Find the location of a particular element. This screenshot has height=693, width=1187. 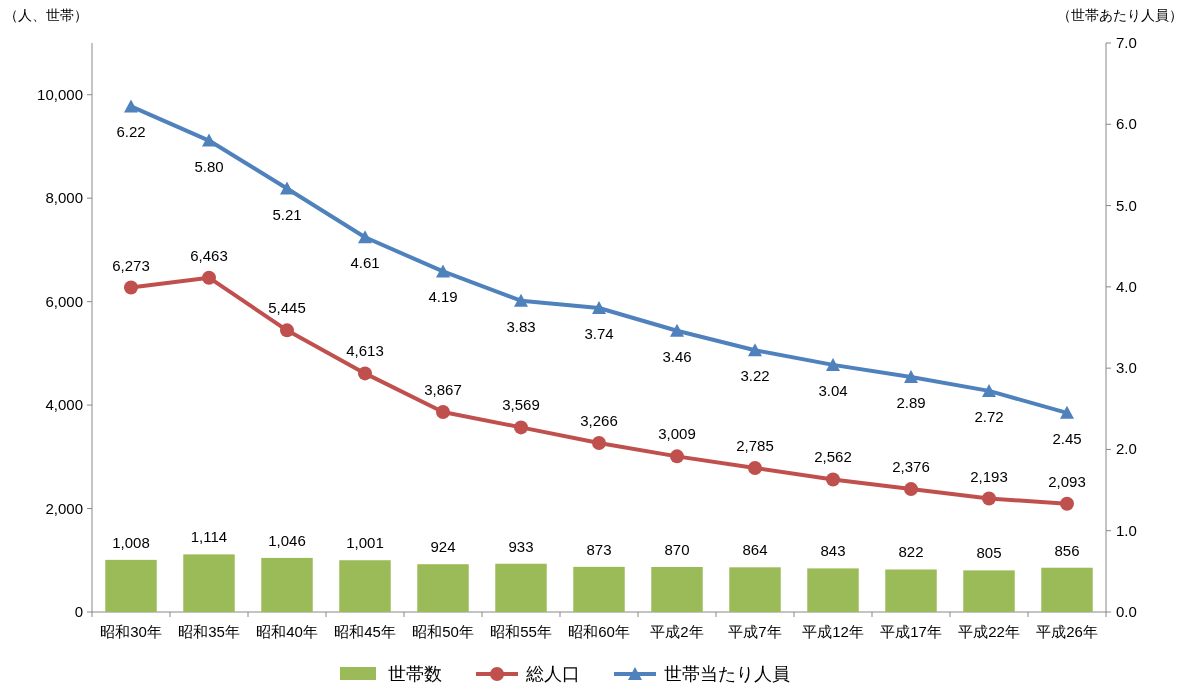

y2-tick-label: 1.0 is located at coordinates (1126, 530).